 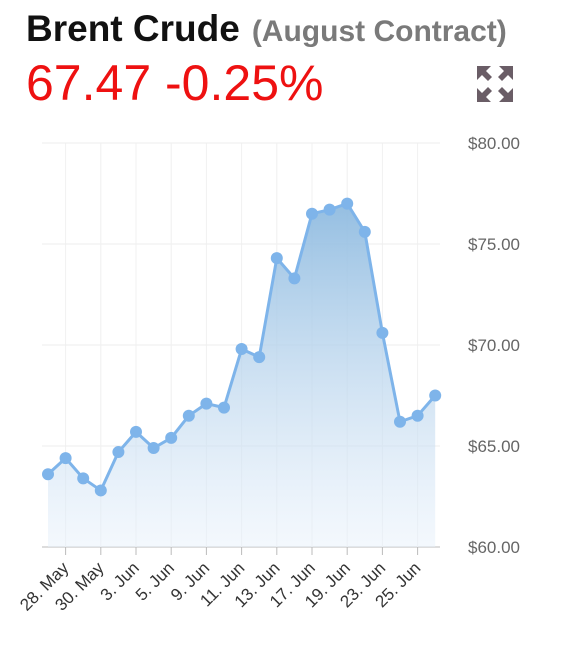 I want to click on y-tick-label: $70.00, so click(x=494, y=345).